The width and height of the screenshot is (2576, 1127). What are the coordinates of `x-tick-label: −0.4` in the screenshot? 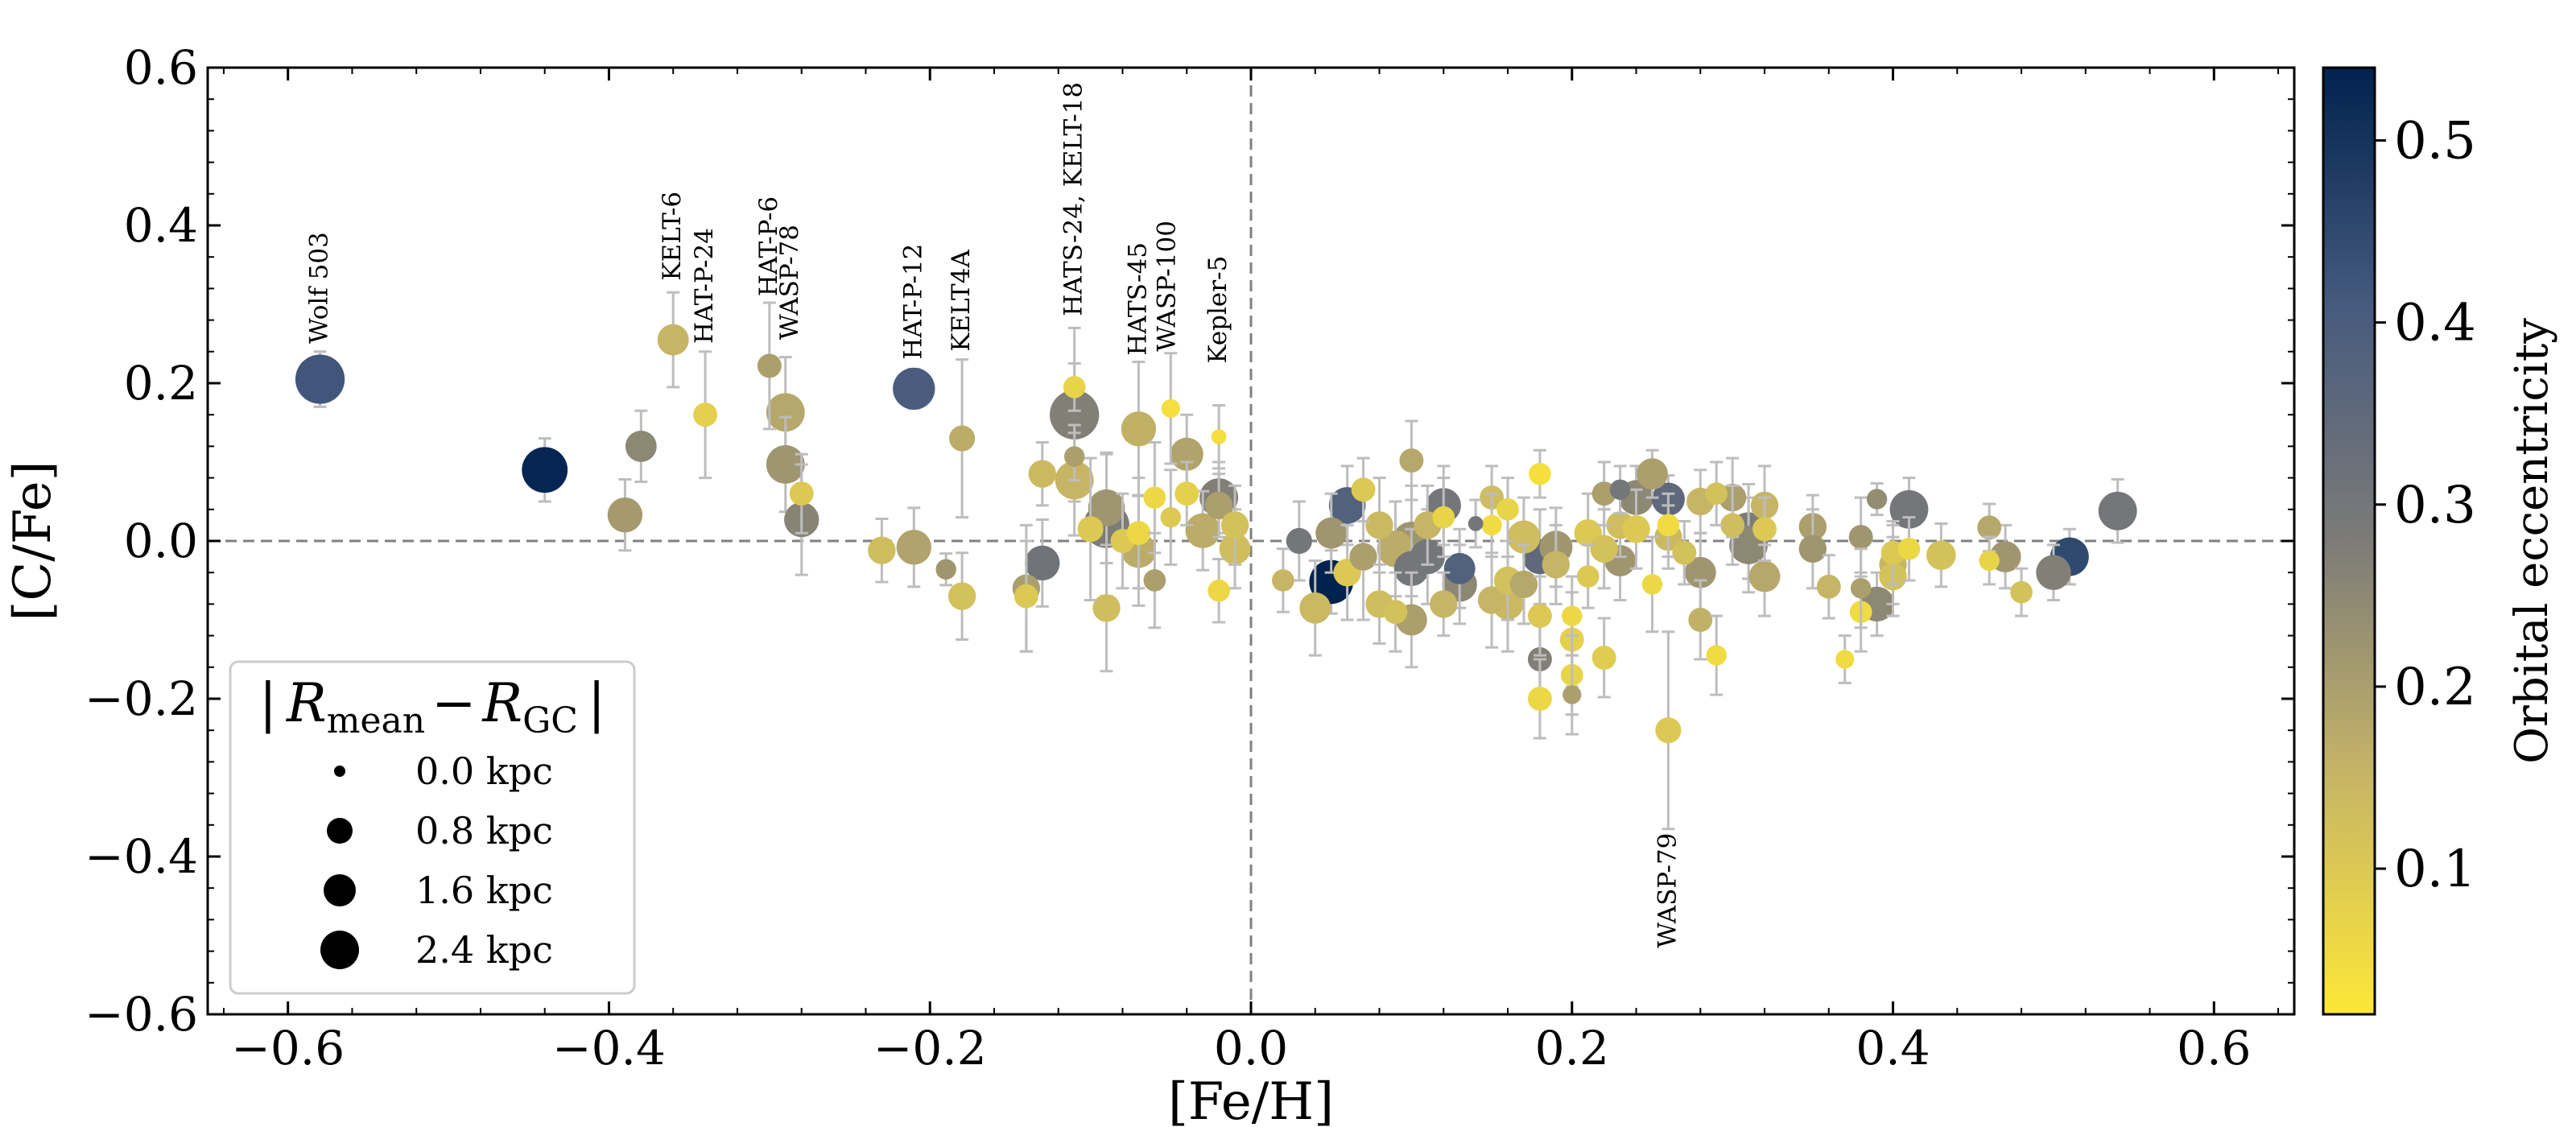 It's located at (609, 1048).